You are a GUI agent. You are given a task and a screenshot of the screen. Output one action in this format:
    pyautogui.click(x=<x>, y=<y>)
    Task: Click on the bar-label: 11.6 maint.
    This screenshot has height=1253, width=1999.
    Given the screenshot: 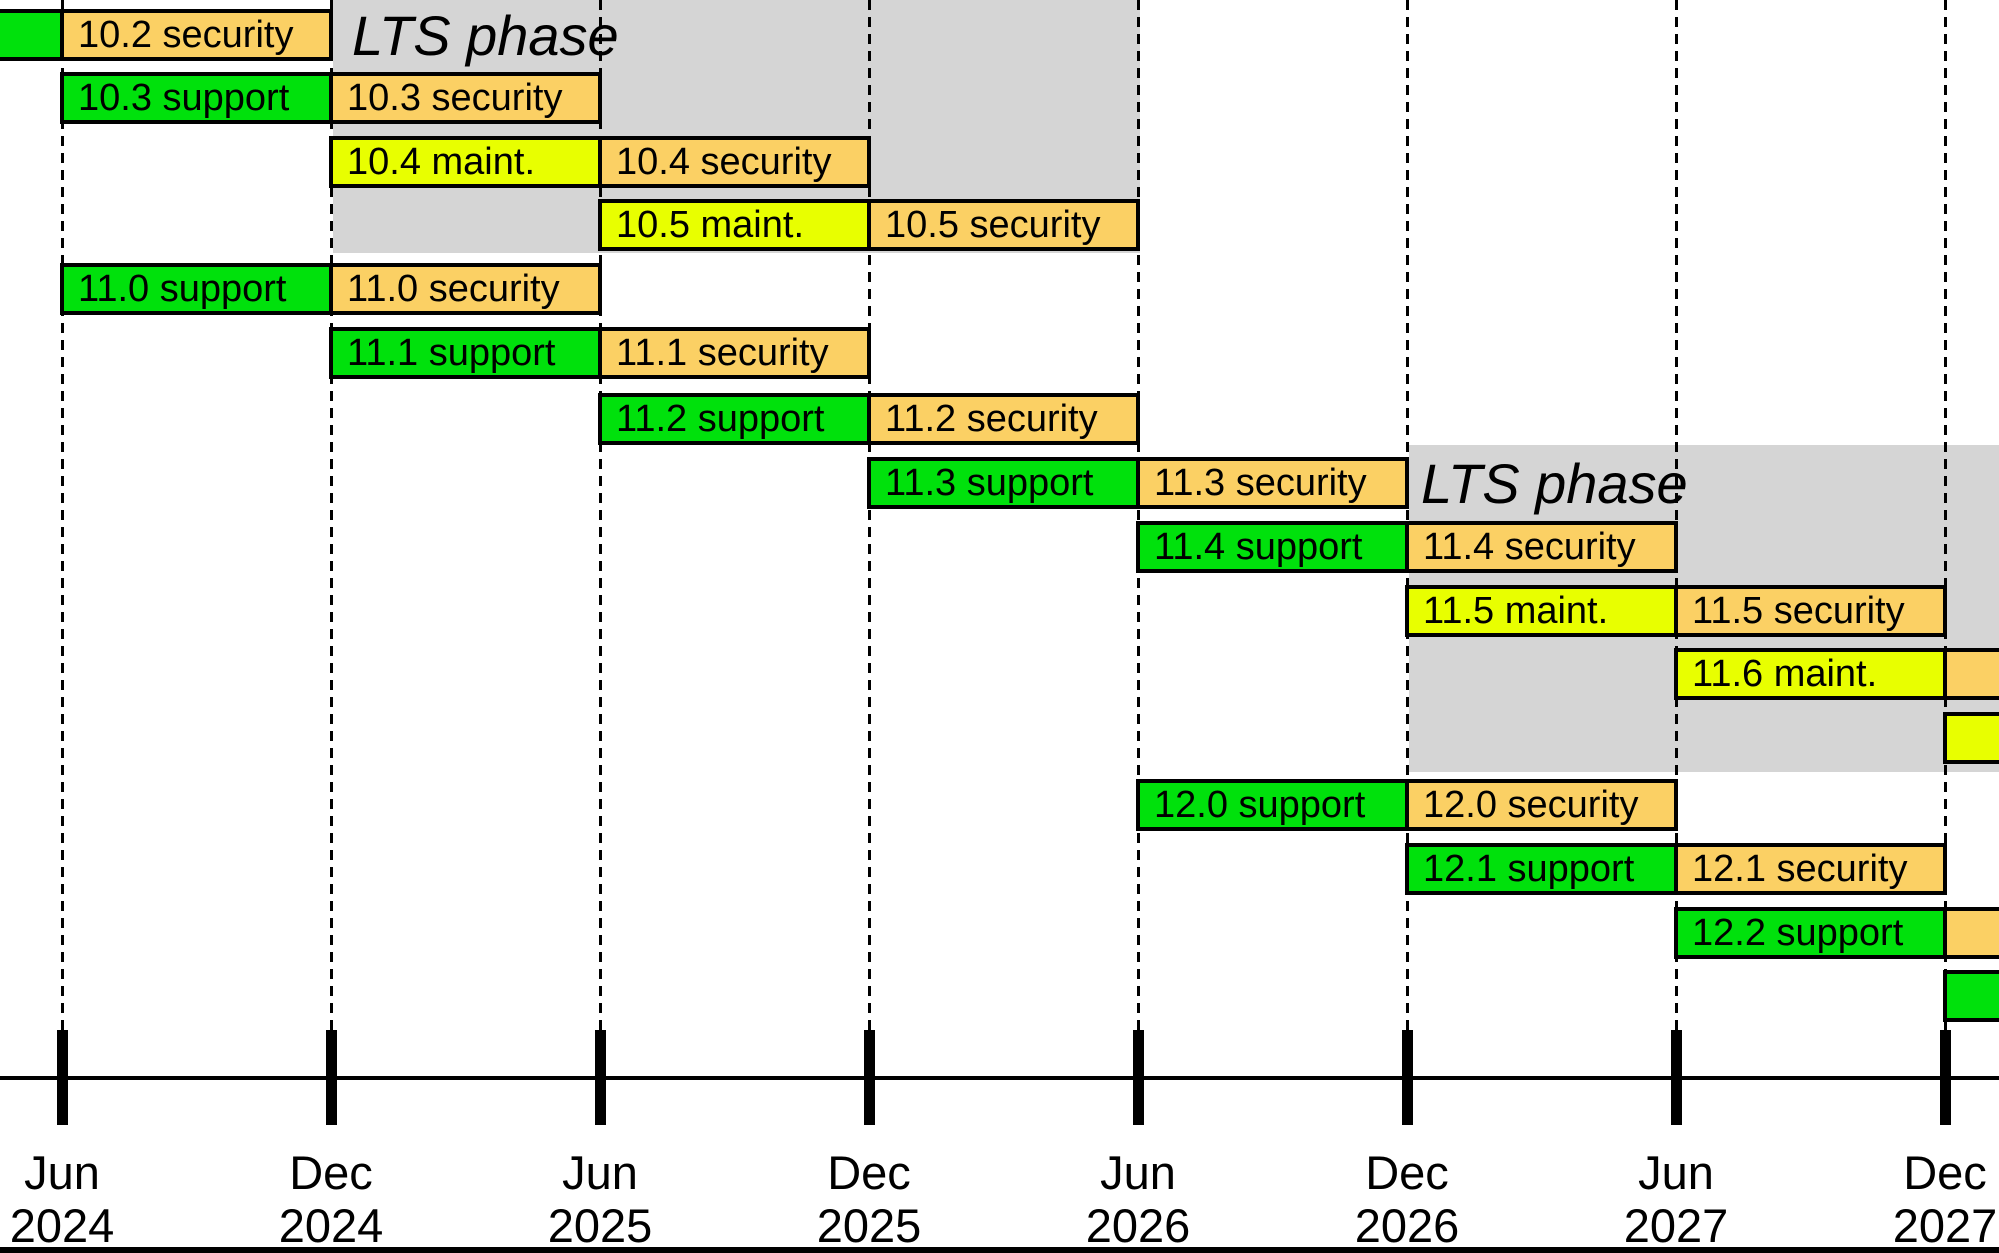 What is the action you would take?
    pyautogui.click(x=1785, y=673)
    